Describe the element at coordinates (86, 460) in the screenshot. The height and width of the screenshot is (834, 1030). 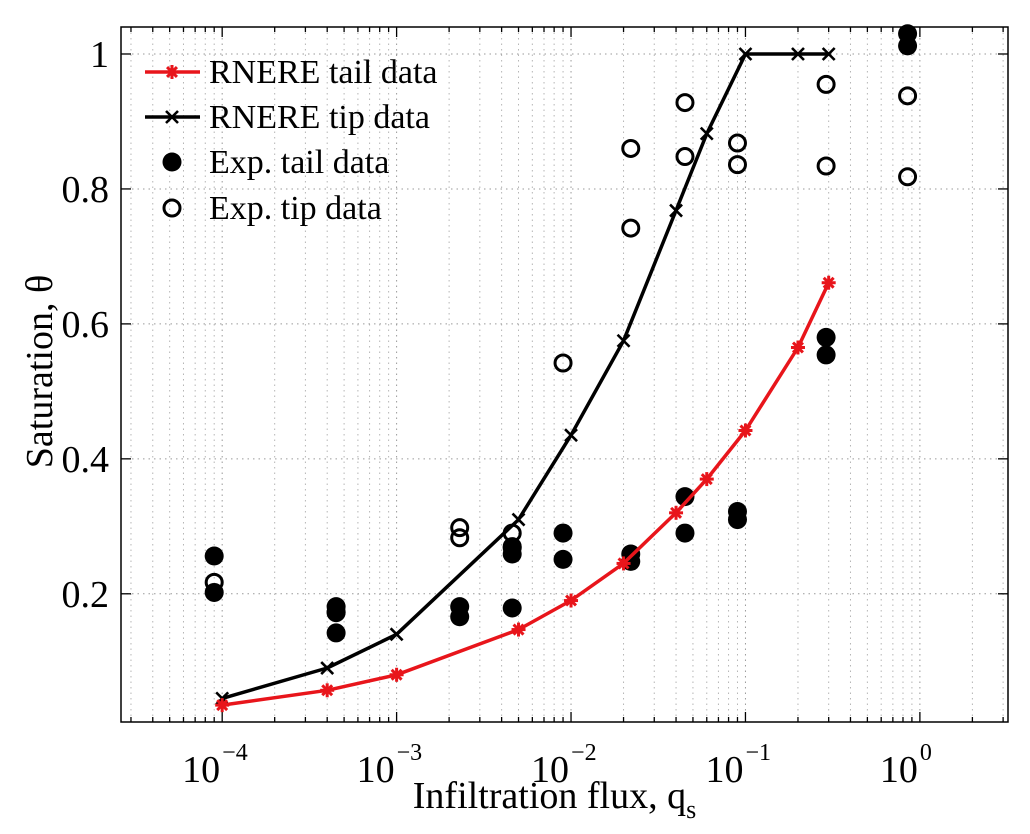
I see `y-tick-label: 0.4` at that location.